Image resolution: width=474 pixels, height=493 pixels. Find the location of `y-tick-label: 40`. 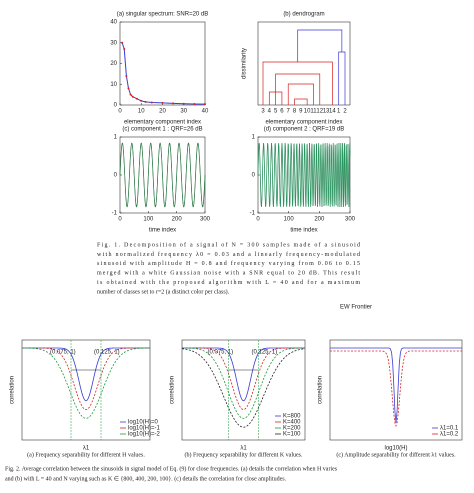

y-tick-label: 40 is located at coordinates (113, 23).